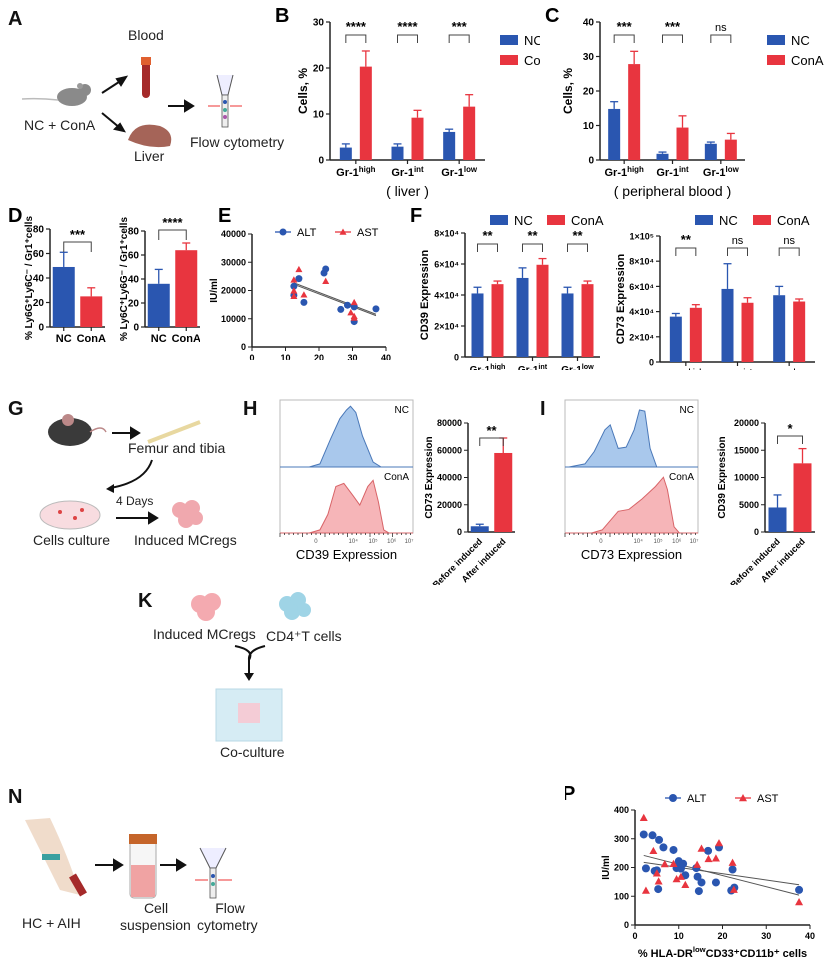 This screenshot has width=825, height=962. Describe the element at coordinates (137, 518) in the screenshot. I see `arrow-icon` at that location.